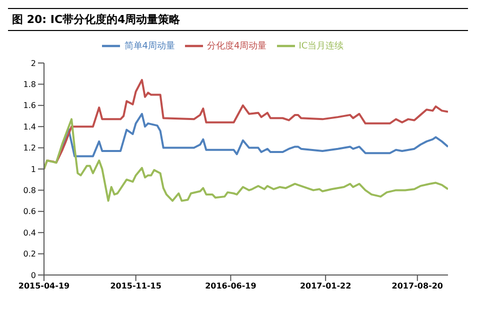 The image size is (477, 314). What do you see at coordinates (33, 63) in the screenshot?
I see `y-tick-label: 2` at bounding box center [33, 63].